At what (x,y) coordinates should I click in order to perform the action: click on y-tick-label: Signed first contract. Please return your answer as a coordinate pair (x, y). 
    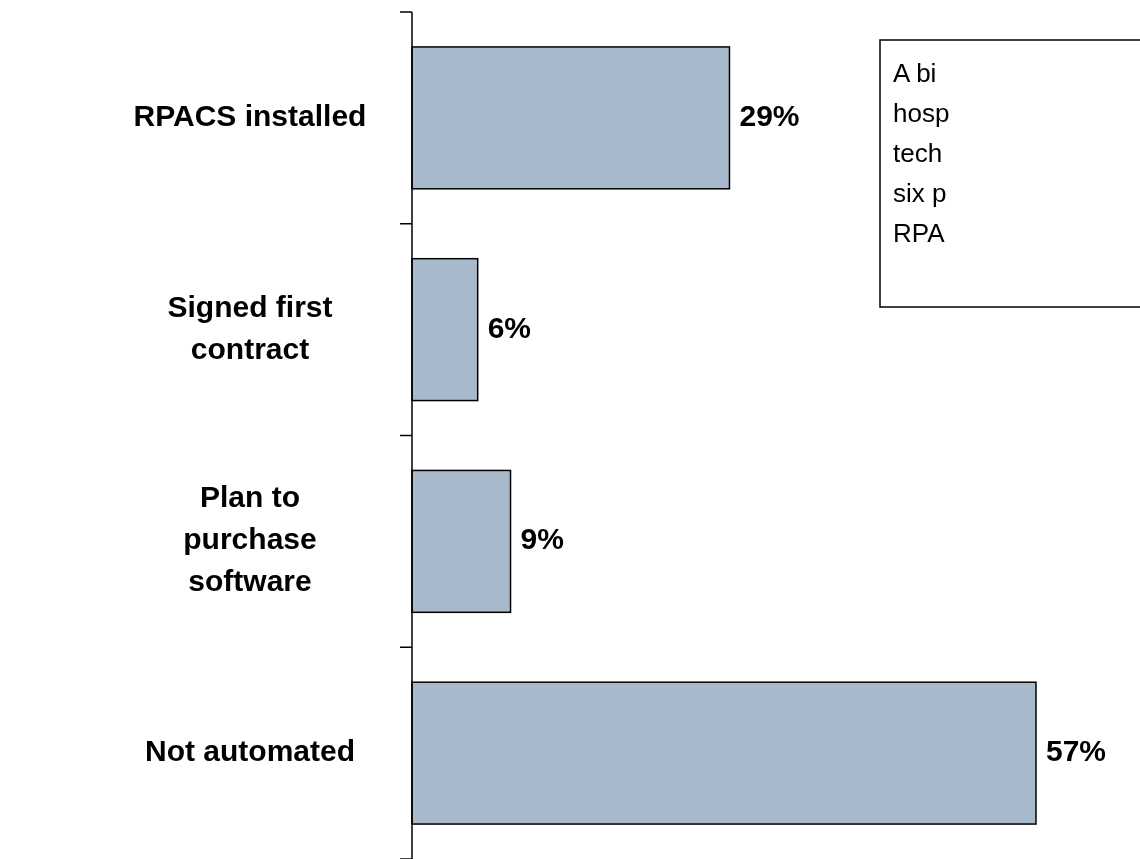
    Looking at the image, I should click on (250, 327).